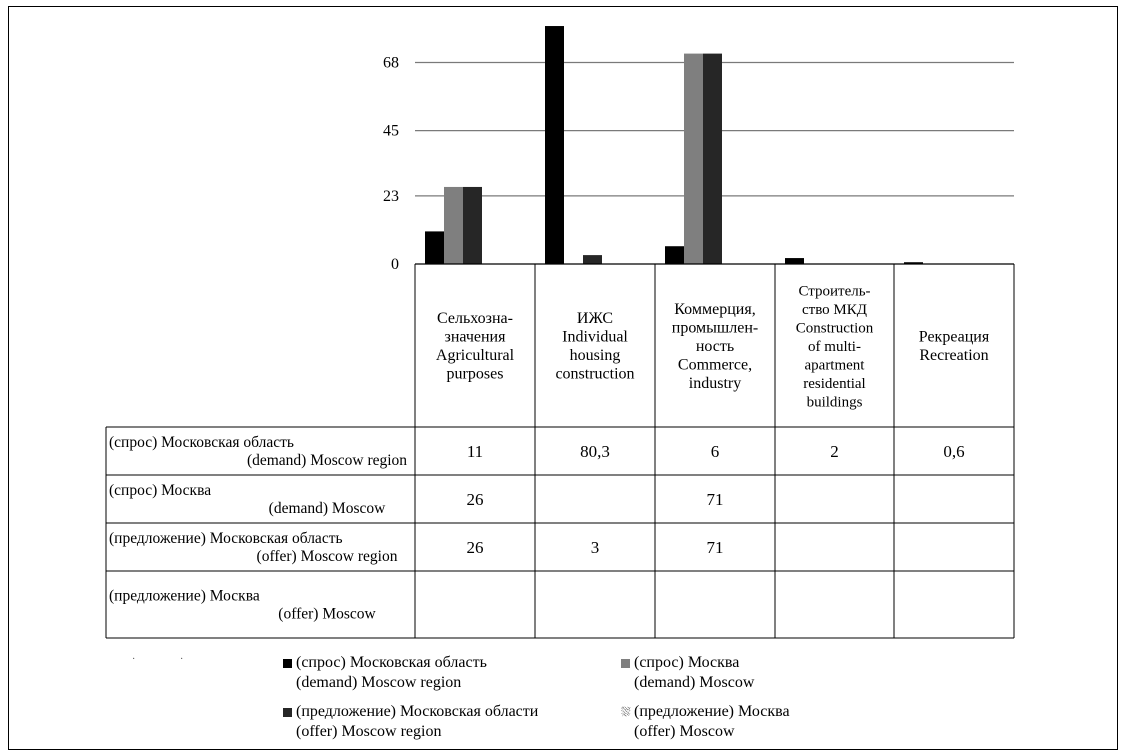 The image size is (1128, 756). Describe the element at coordinates (475, 318) in the screenshot. I see `category-label: Сельхозна-` at that location.